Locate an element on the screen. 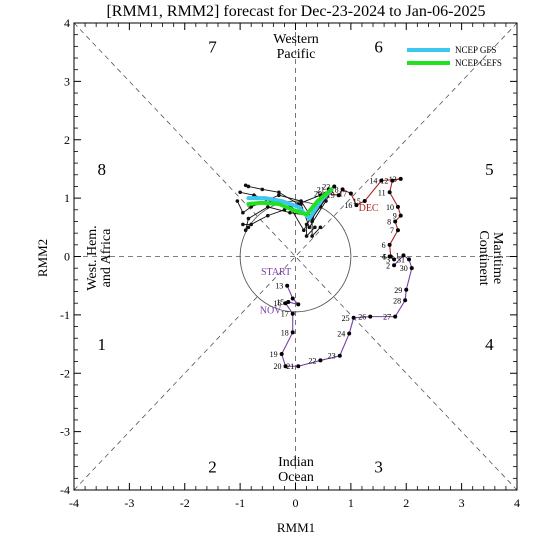  day-label: 5 is located at coordinates (385, 257).